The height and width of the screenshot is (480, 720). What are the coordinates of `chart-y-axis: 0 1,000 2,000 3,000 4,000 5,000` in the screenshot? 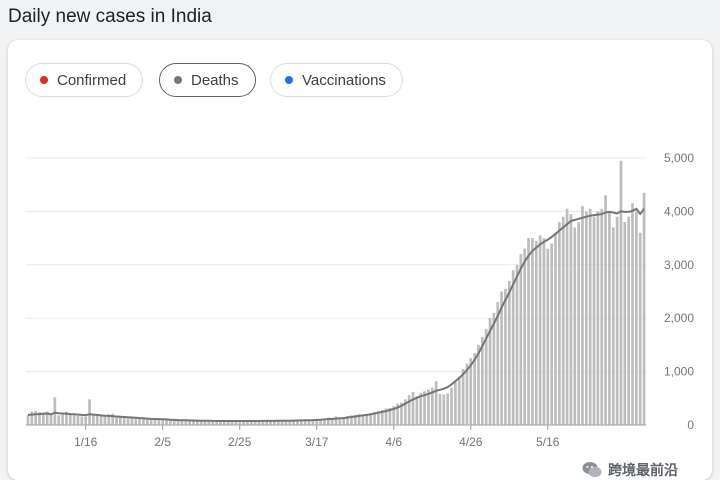 It's located at (679, 291).